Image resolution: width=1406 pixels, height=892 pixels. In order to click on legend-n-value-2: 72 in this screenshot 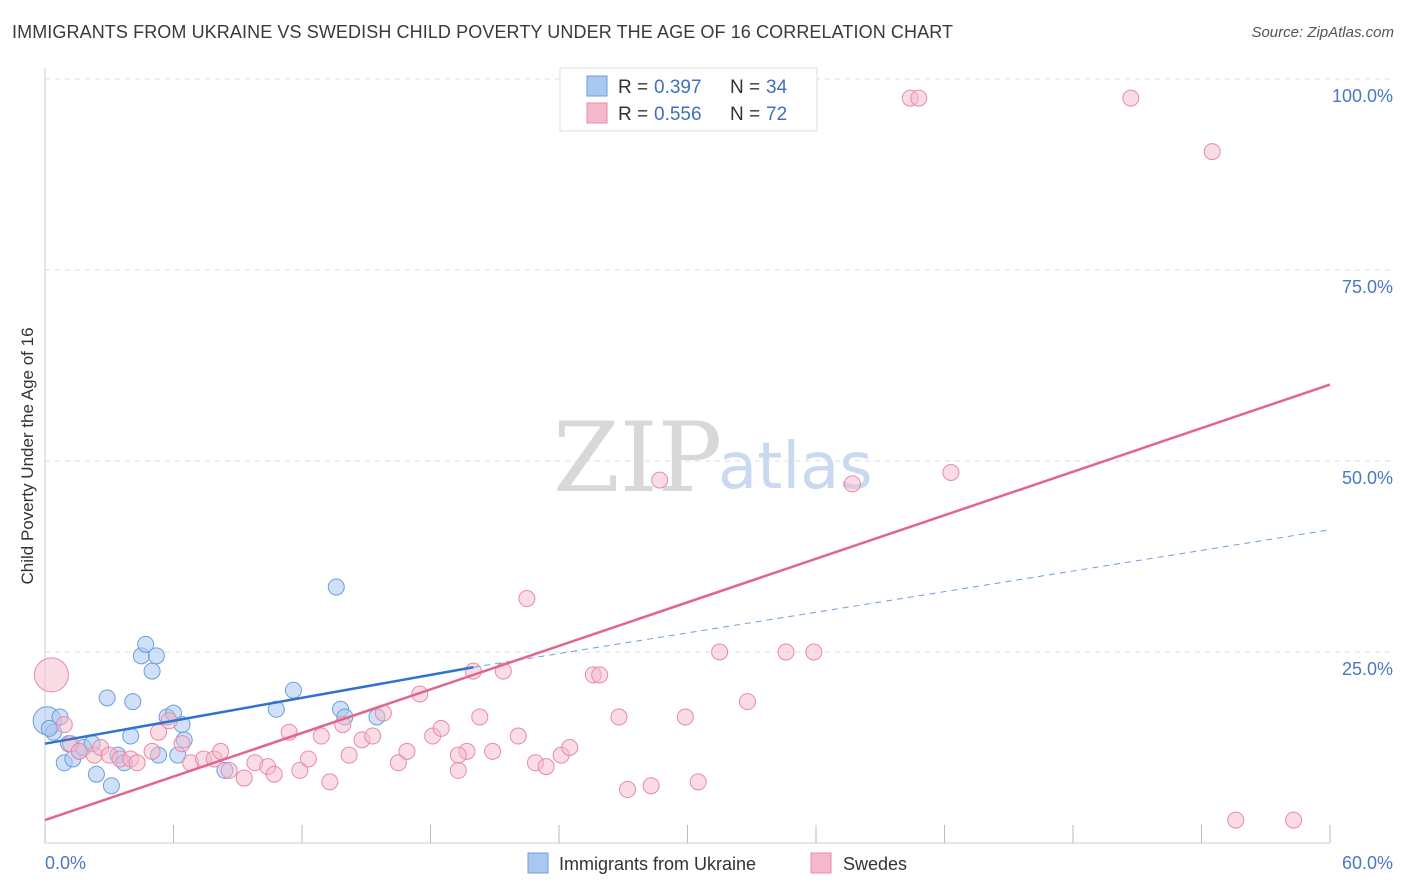, I will do `click(776, 114)`.